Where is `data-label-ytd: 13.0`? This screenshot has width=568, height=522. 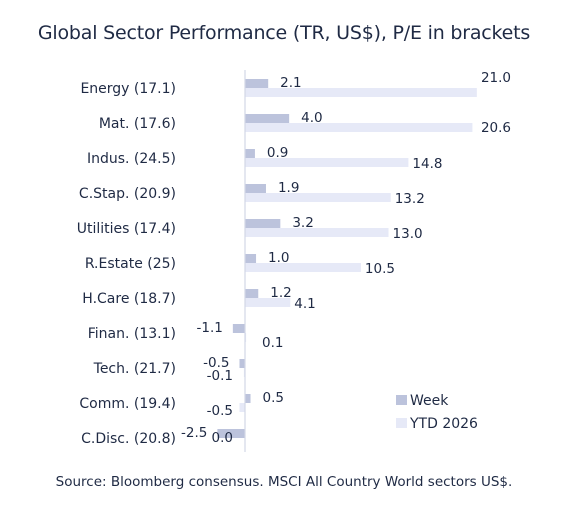
data-label-ytd: 13.0 is located at coordinates (408, 234).